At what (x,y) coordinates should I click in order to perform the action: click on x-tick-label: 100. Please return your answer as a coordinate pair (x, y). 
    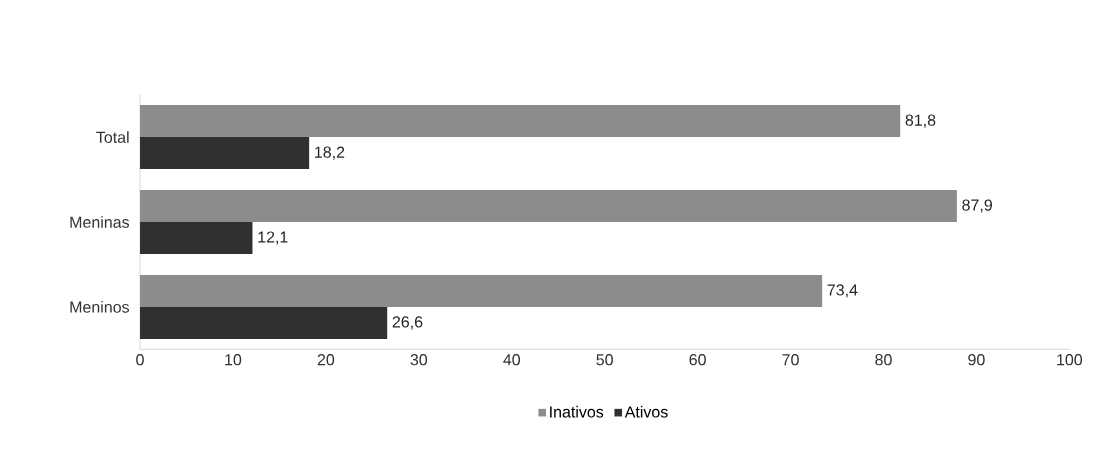
    Looking at the image, I should click on (1070, 360).